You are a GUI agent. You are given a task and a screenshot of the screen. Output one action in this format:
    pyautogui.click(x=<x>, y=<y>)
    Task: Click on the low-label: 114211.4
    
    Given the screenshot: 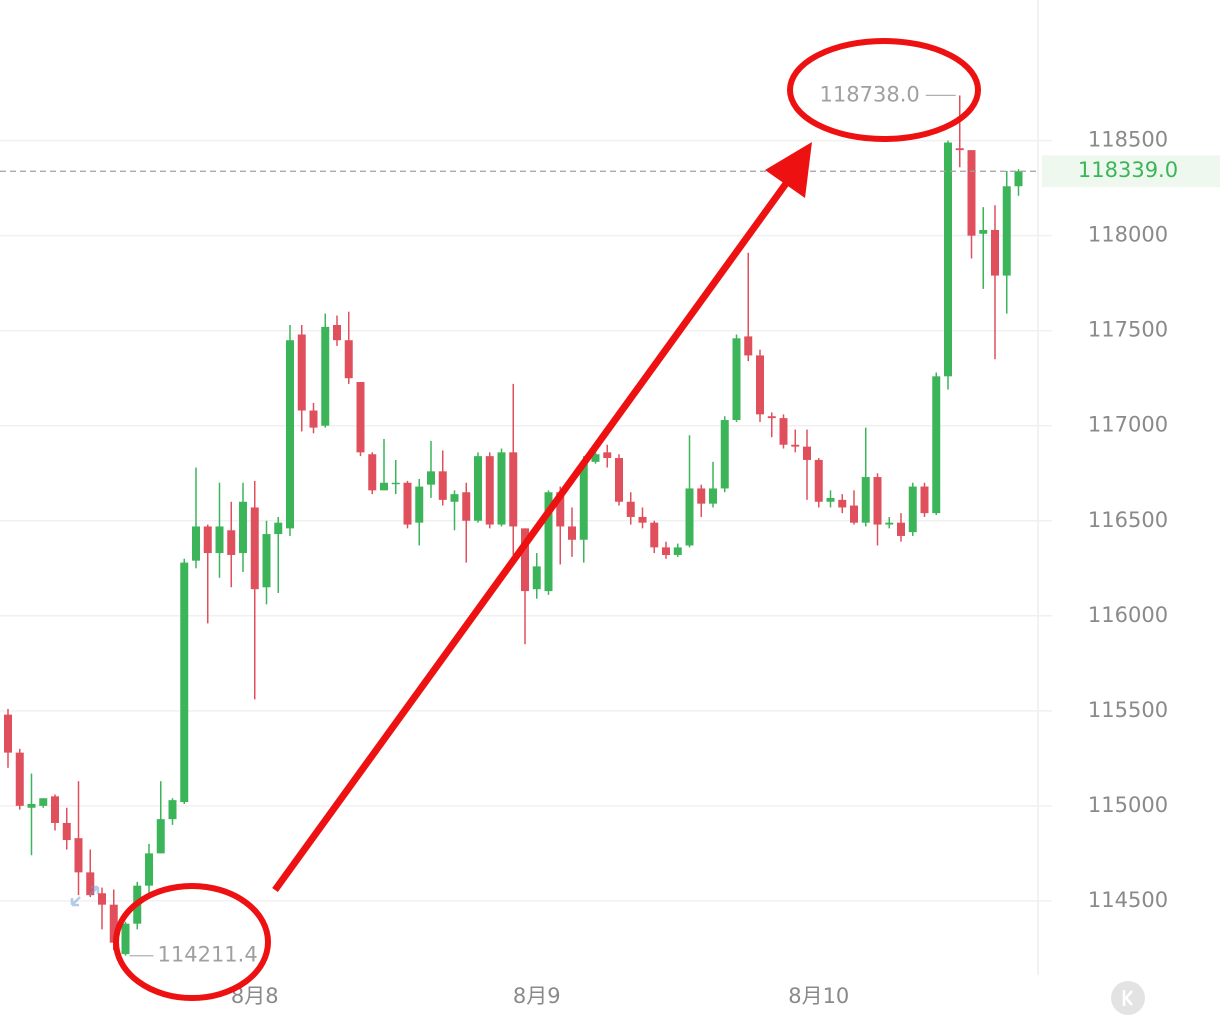 What is the action you would take?
    pyautogui.click(x=208, y=955)
    